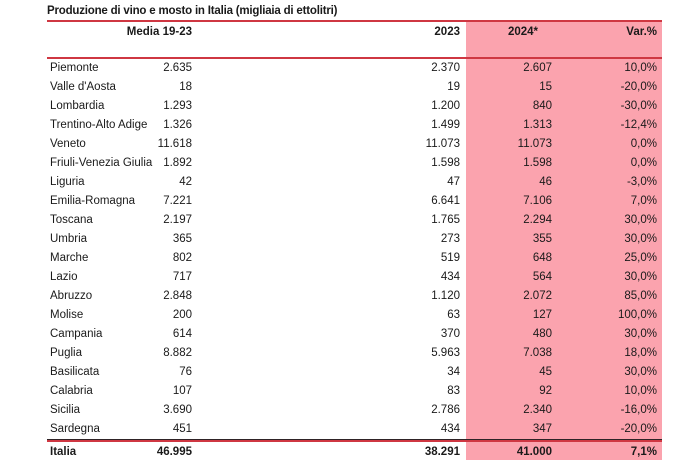 This screenshot has width=700, height=460. I want to click on y2024-value: 11.073, so click(534, 144).